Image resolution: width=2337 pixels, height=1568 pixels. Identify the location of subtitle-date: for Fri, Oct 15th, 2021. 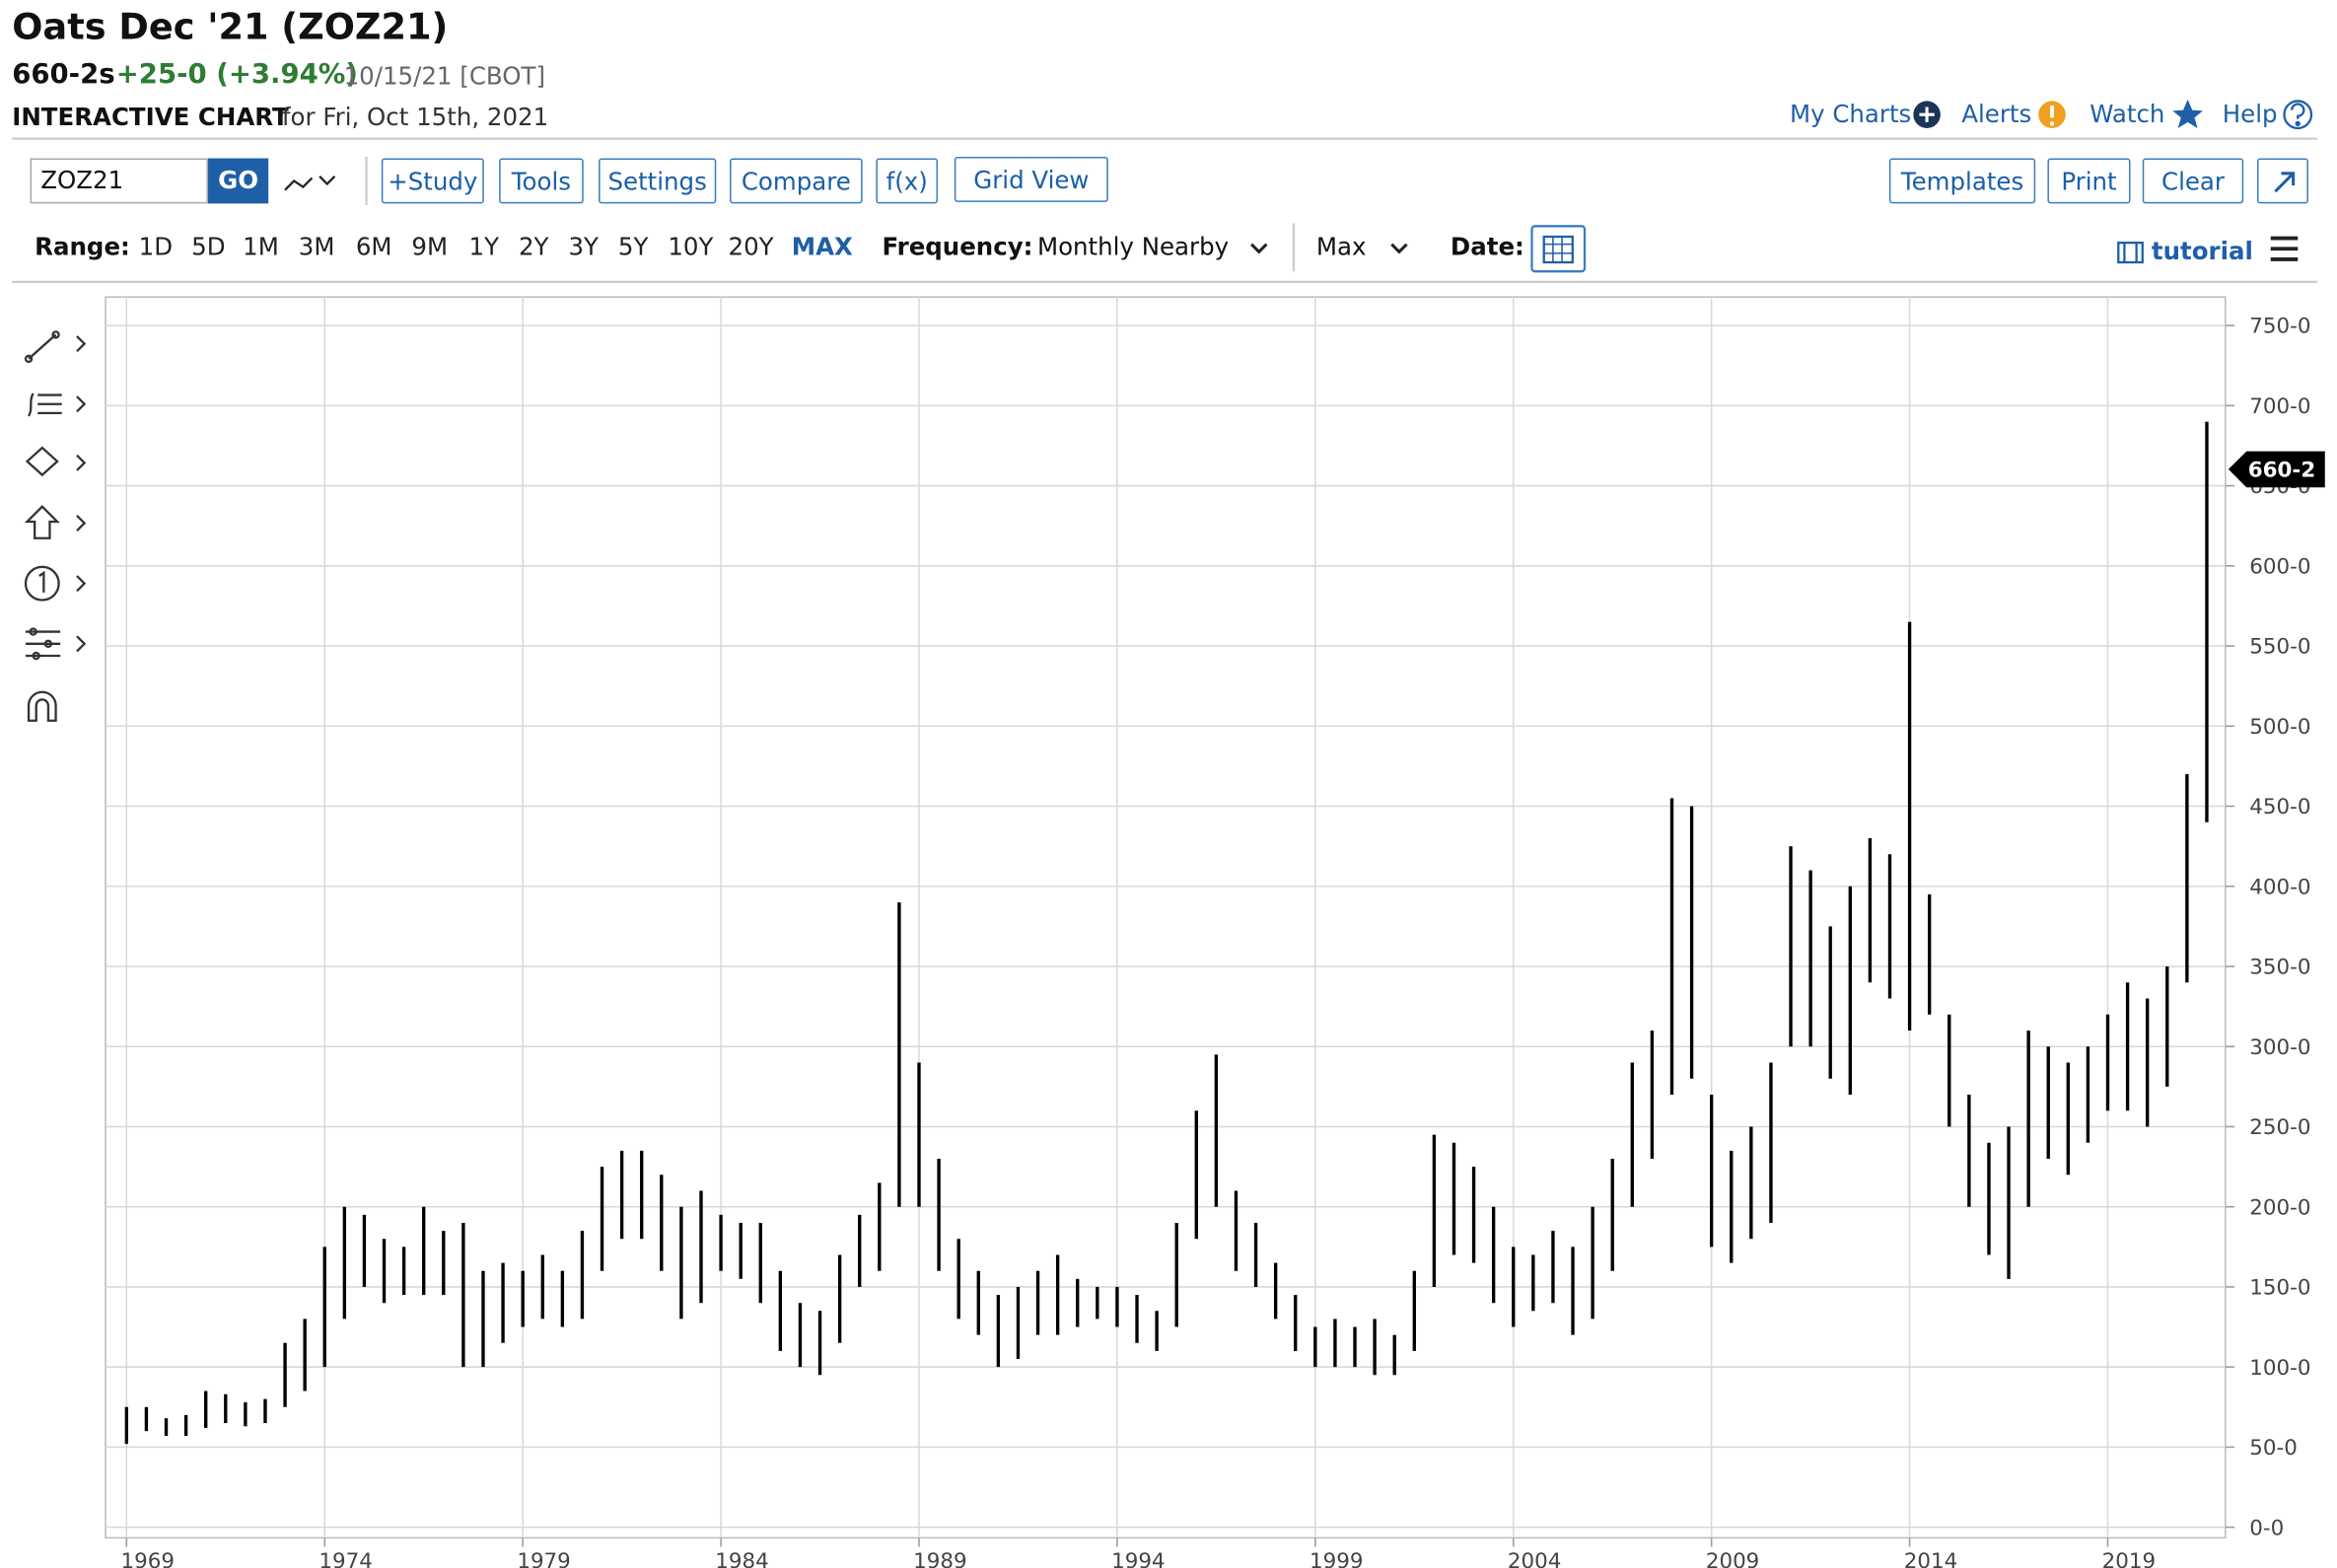
(415, 117).